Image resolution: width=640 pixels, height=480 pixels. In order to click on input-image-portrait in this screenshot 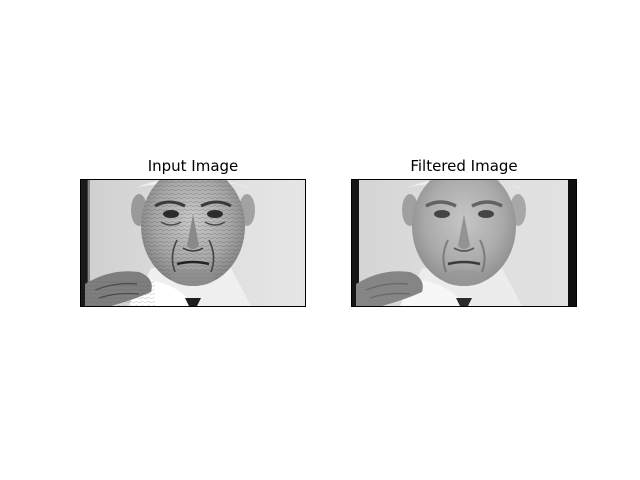, I will do `click(193, 243)`.